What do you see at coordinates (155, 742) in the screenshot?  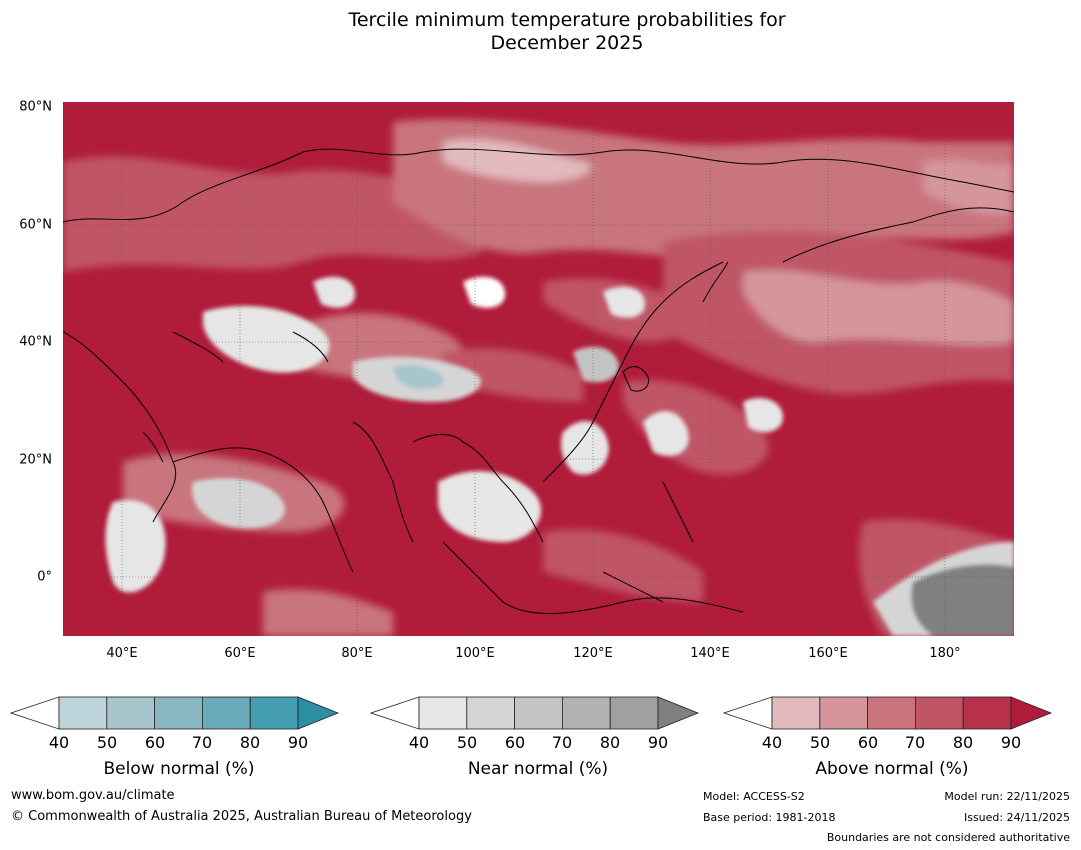 I see `cbar-below-tick-60: 60` at bounding box center [155, 742].